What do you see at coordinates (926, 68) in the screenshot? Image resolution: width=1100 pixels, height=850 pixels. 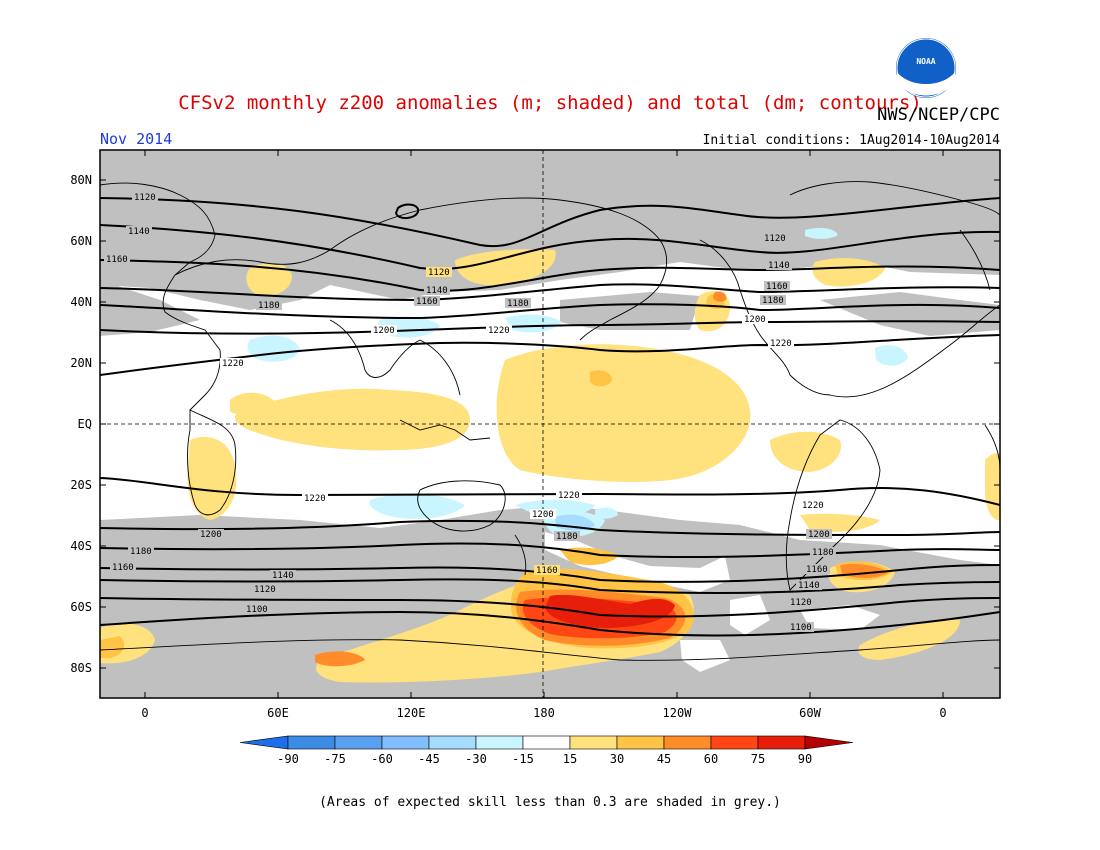 I see `noaa-logo-icon: NOAA` at bounding box center [926, 68].